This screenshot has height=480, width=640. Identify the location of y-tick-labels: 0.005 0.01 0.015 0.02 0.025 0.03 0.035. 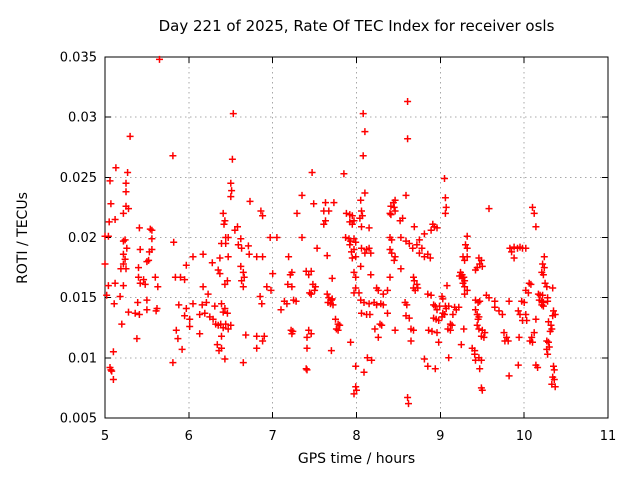
(78, 239).